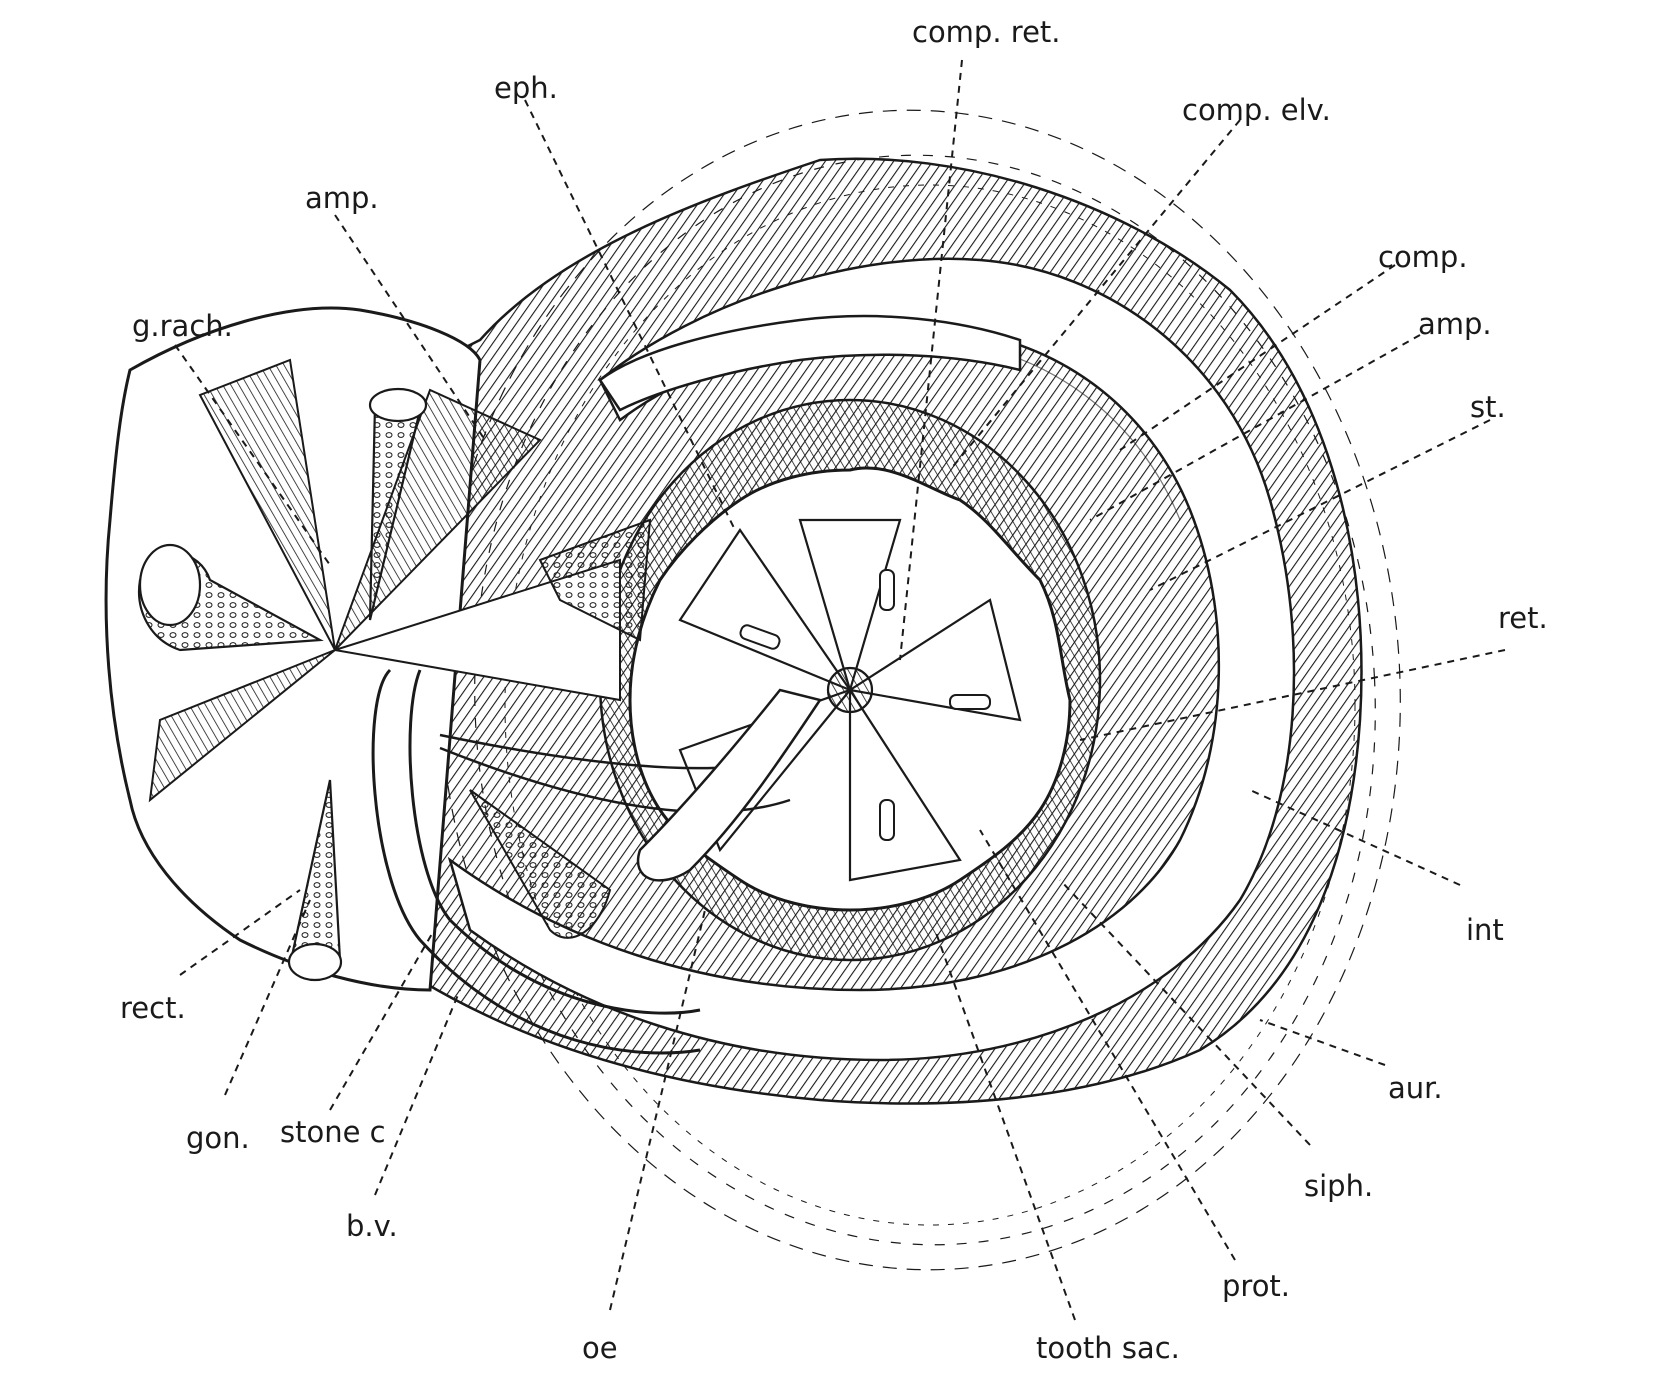 The image size is (1656, 1391). Describe the element at coordinates (1455, 324) in the screenshot. I see `label-amp-right: amp.` at that location.